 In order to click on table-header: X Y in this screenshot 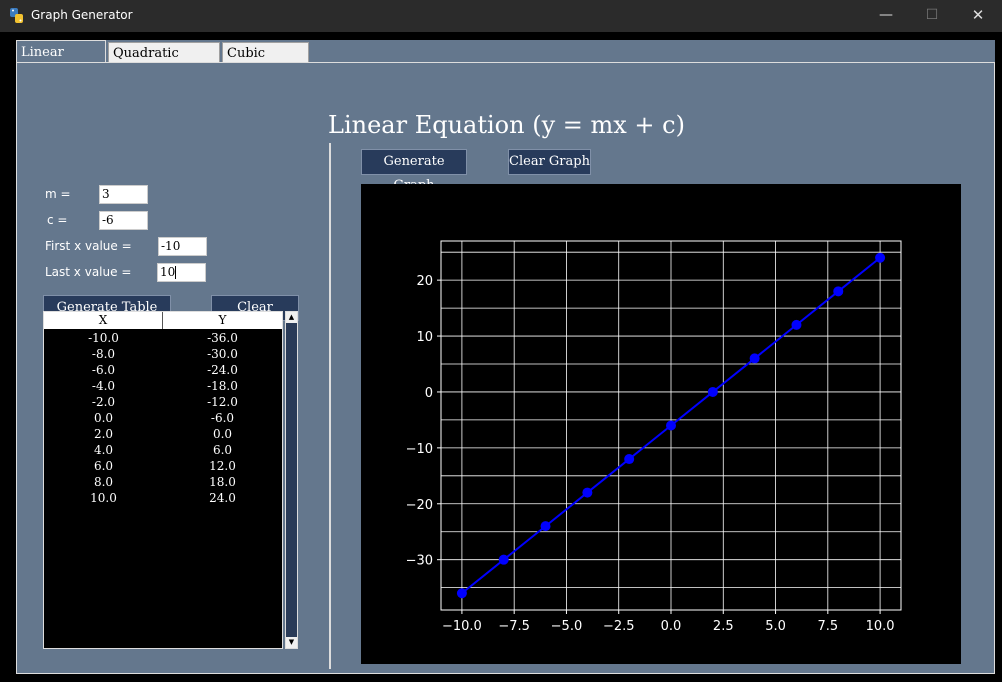, I will do `click(163, 320)`.